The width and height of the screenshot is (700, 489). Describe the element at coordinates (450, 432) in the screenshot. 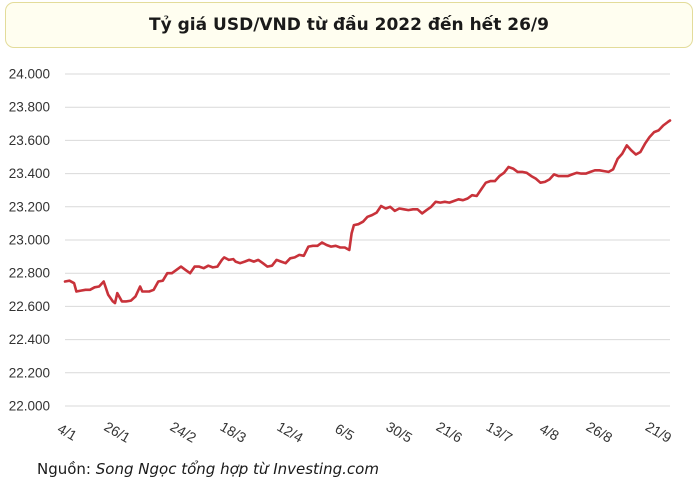

I see `x-tick-label: 21/6` at that location.